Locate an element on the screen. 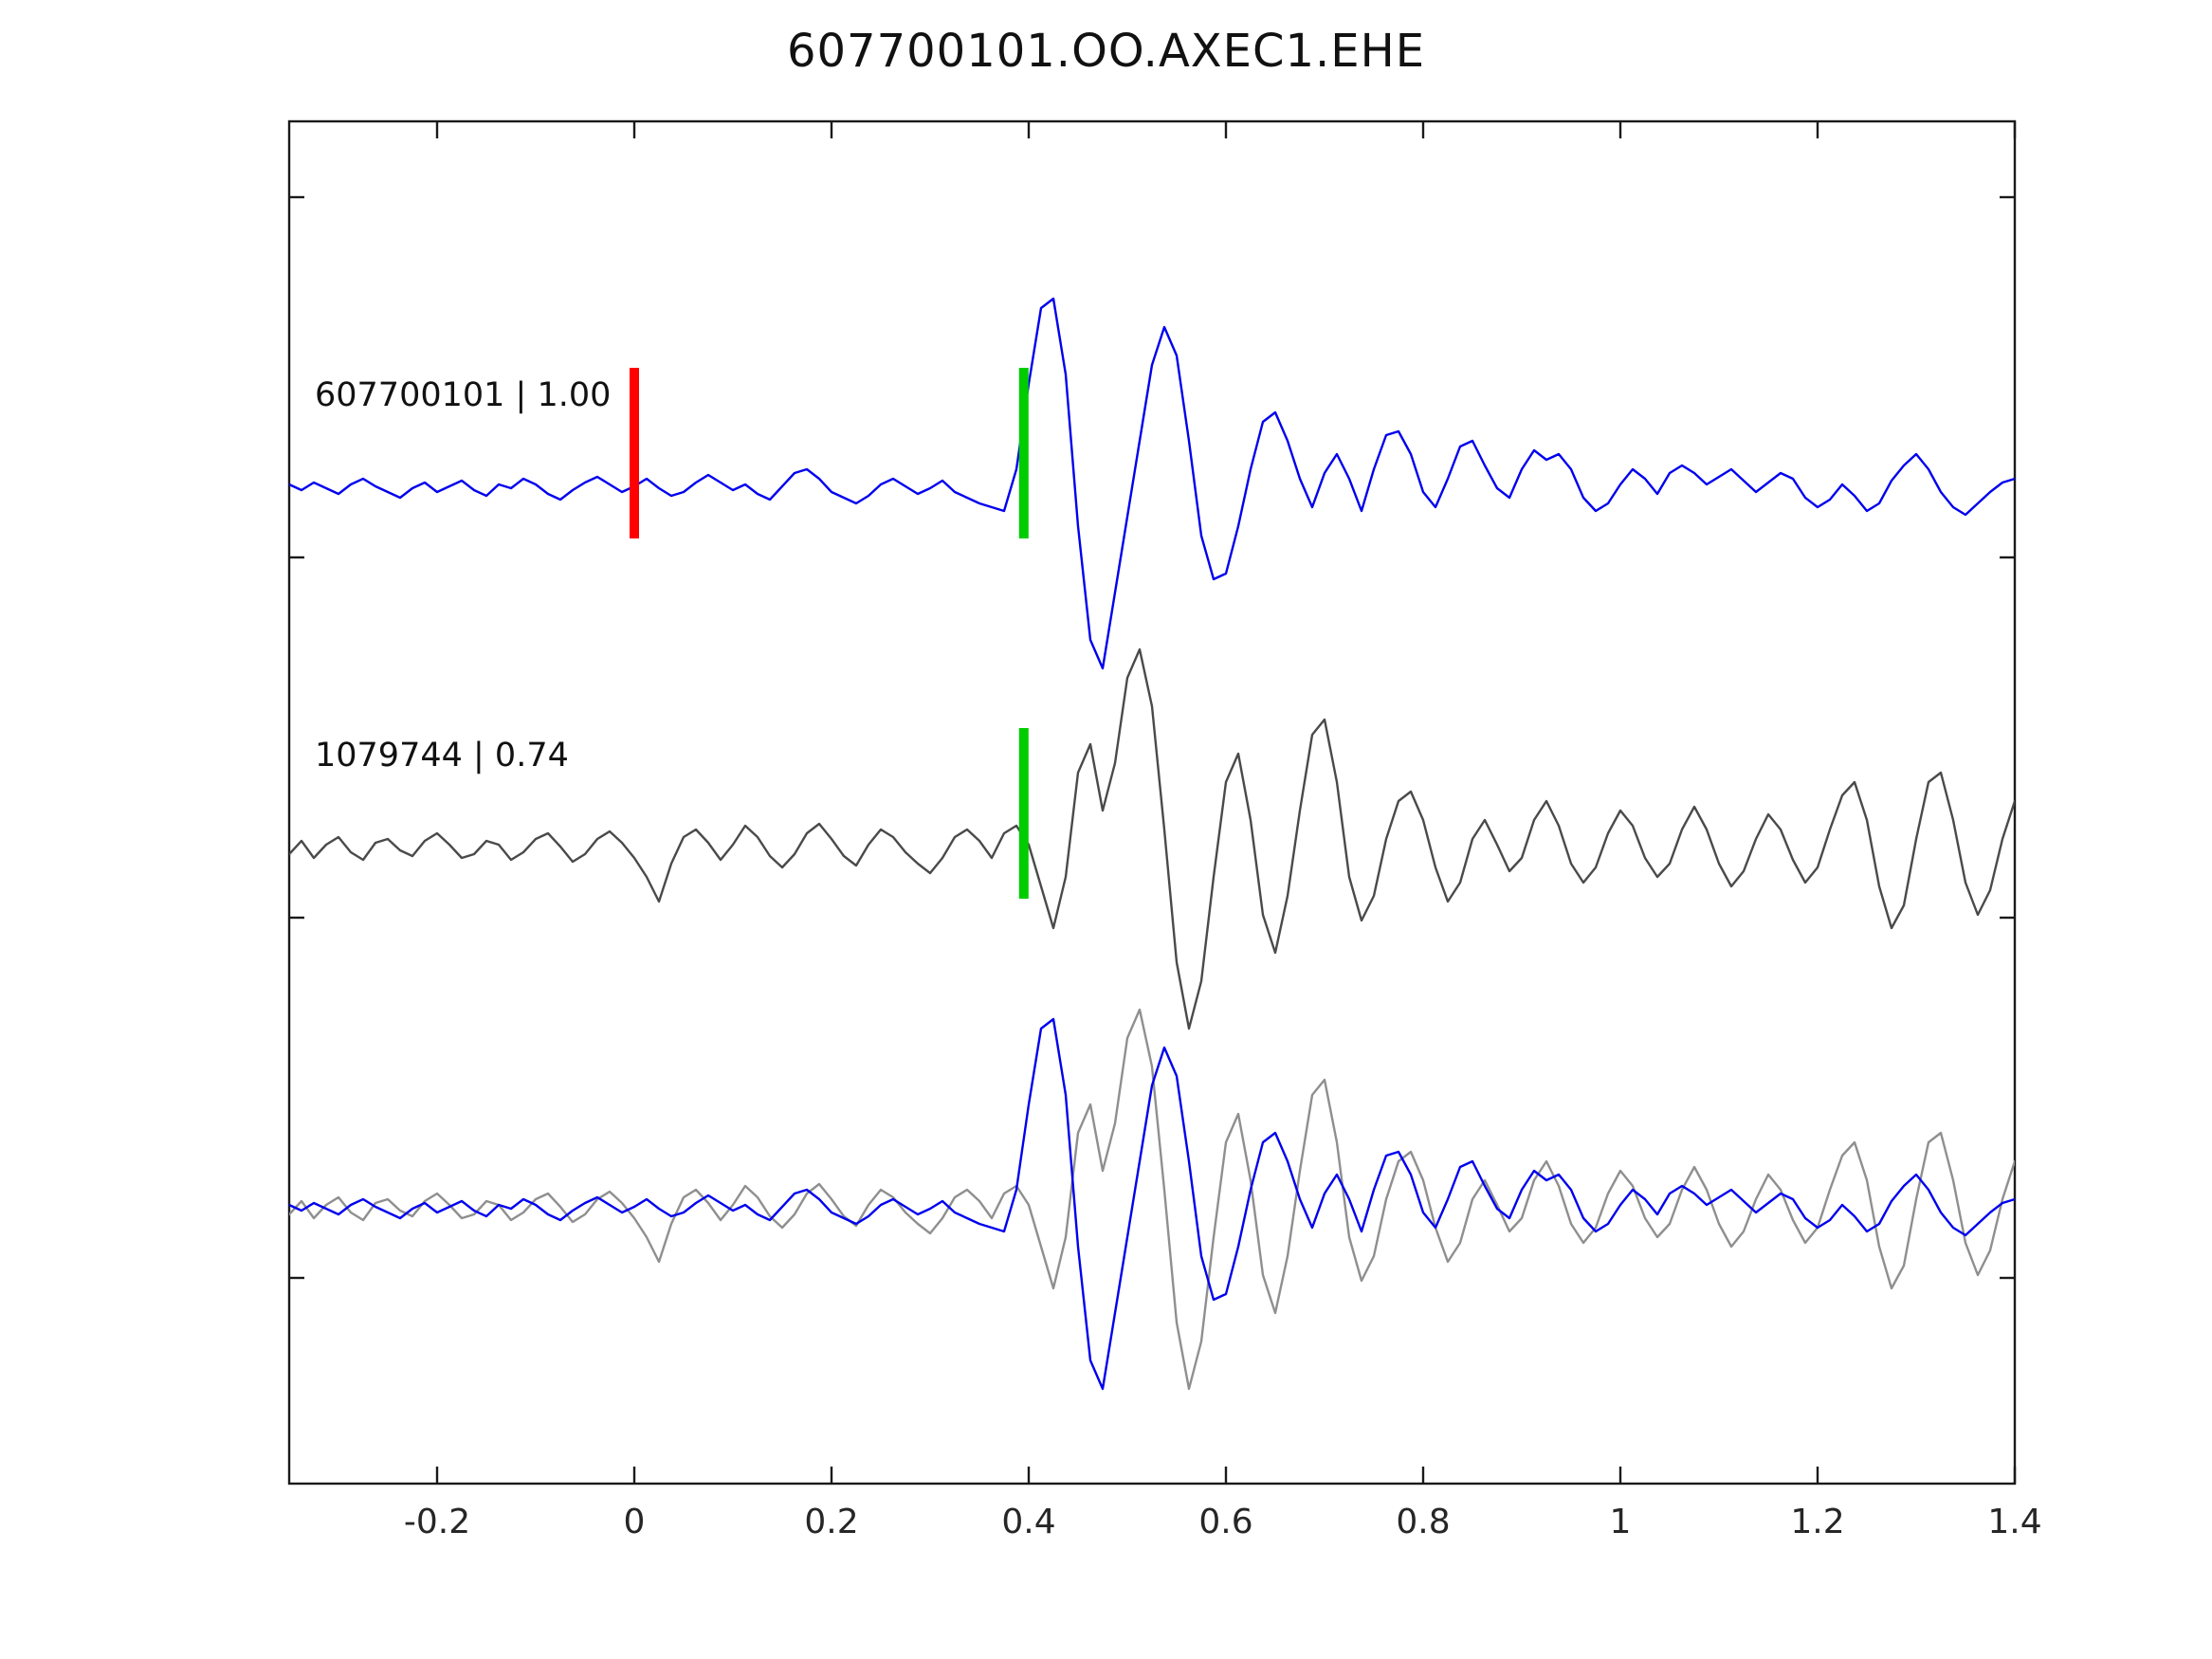 Image resolution: width=2212 pixels, height=1659 pixels. x-tick-label: 0.2 is located at coordinates (831, 1522).